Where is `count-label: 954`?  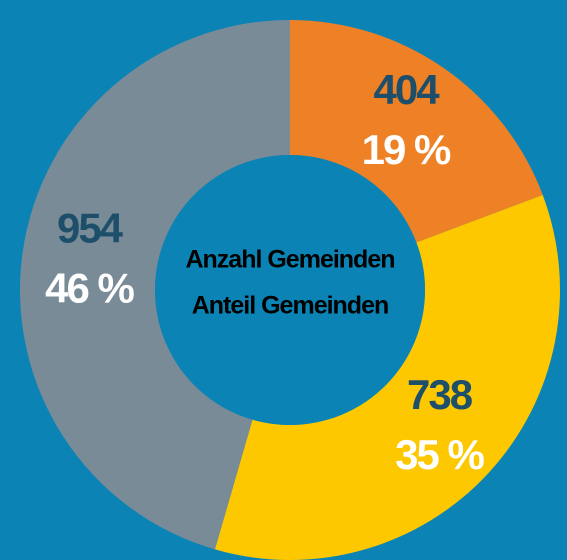 count-label: 954 is located at coordinates (90, 228).